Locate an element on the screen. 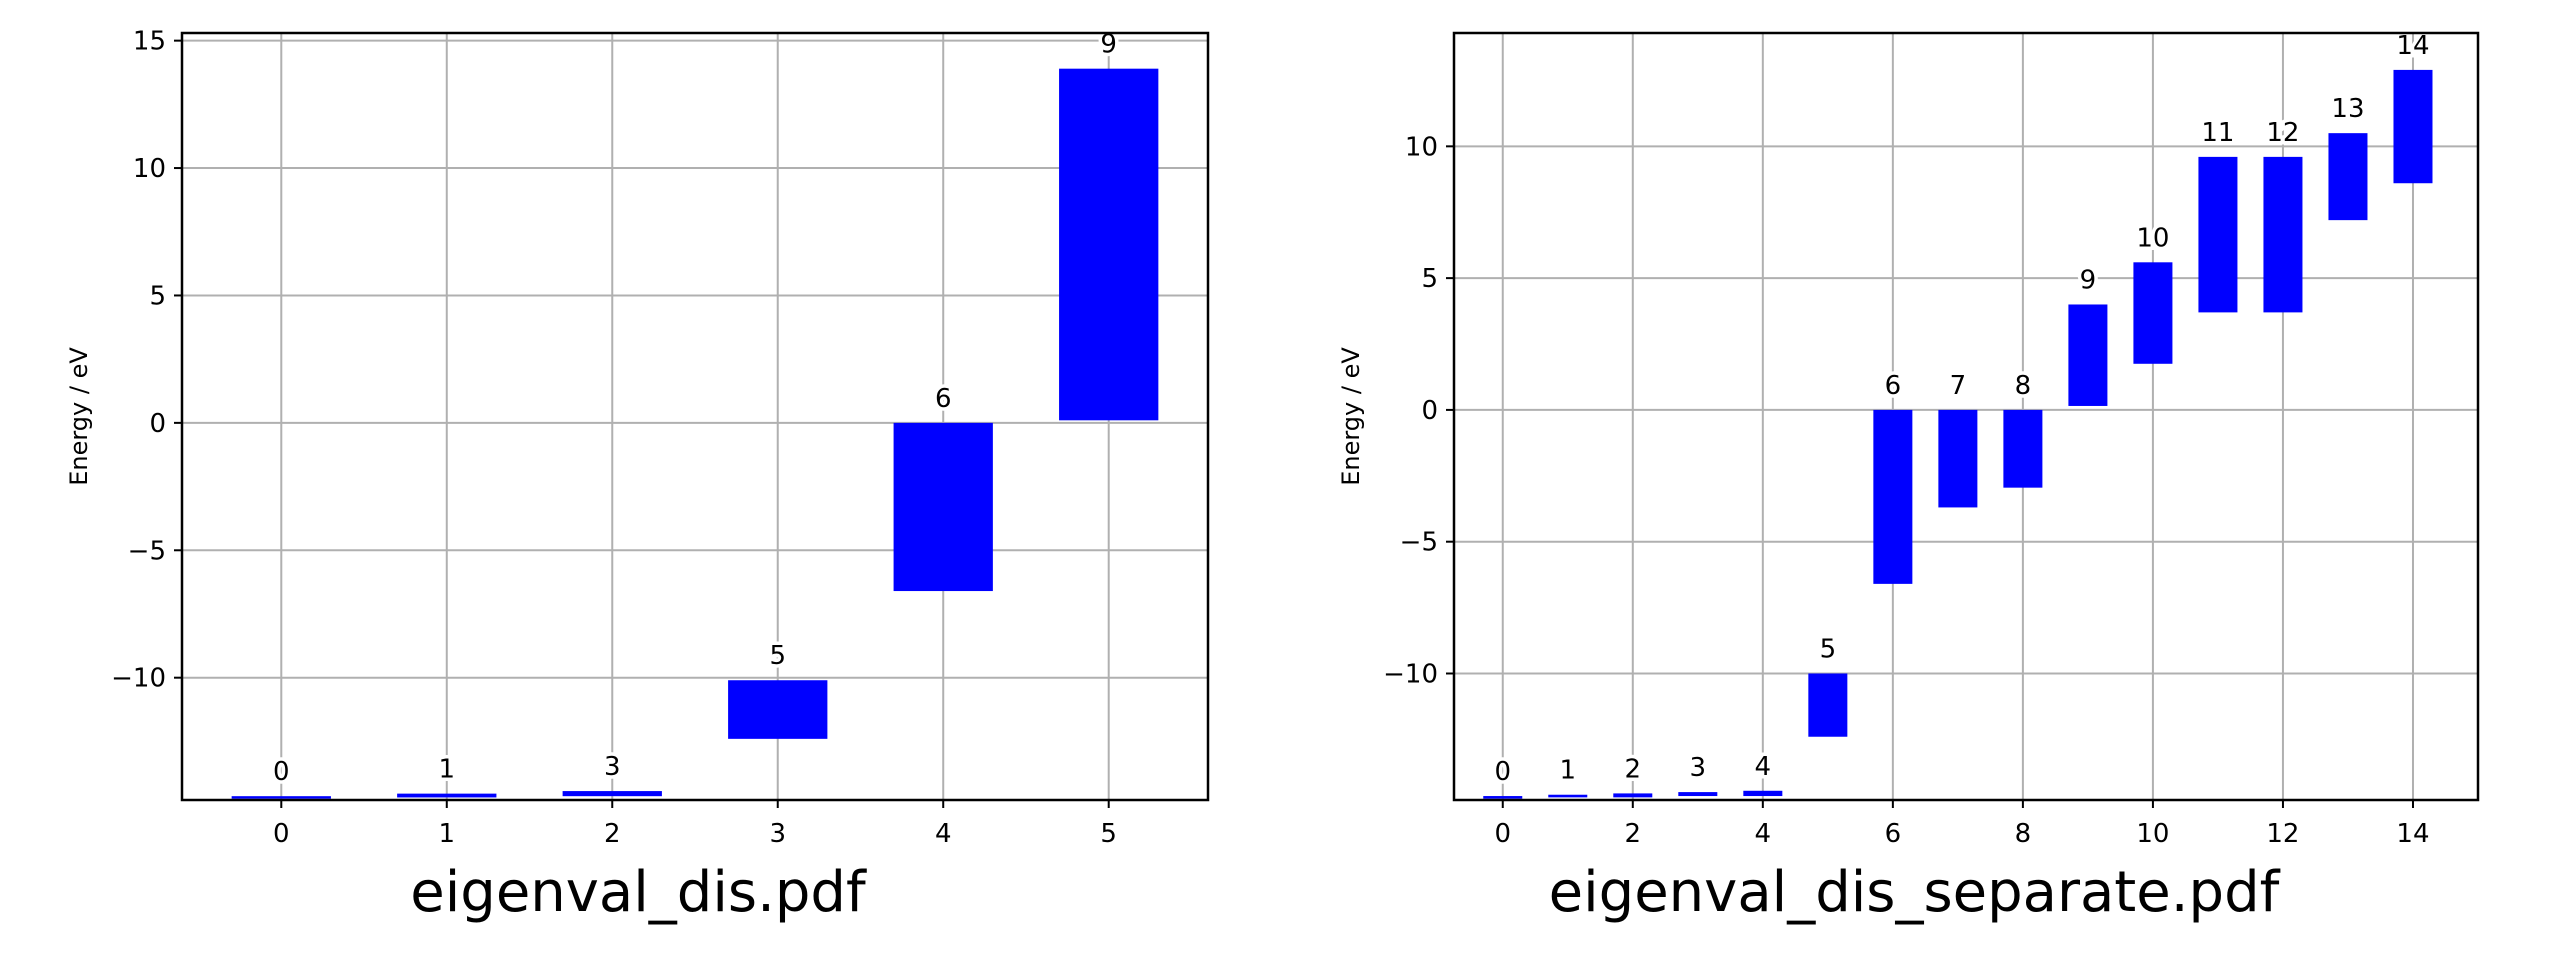 The image size is (2553, 966). x-tick-label: 3 is located at coordinates (777, 834).